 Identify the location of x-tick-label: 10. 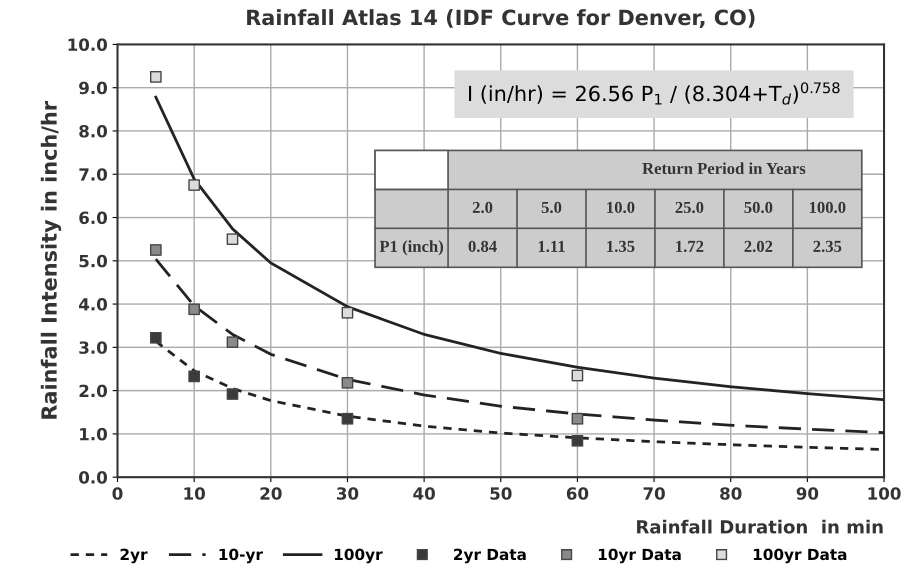
(194, 493).